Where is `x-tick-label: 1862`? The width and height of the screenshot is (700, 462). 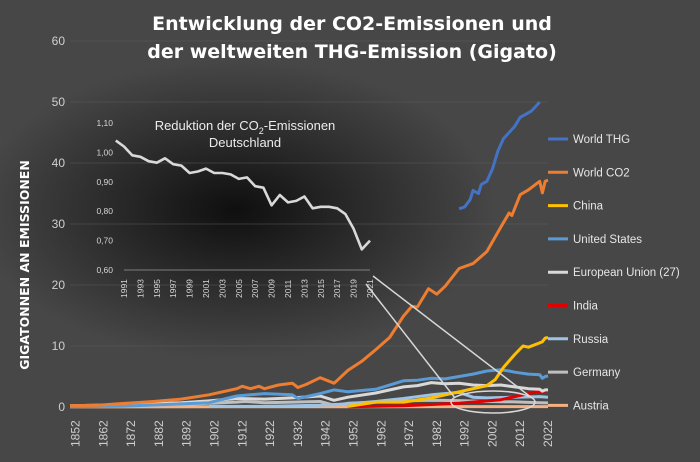 x-tick-label: 1862 is located at coordinates (103, 433).